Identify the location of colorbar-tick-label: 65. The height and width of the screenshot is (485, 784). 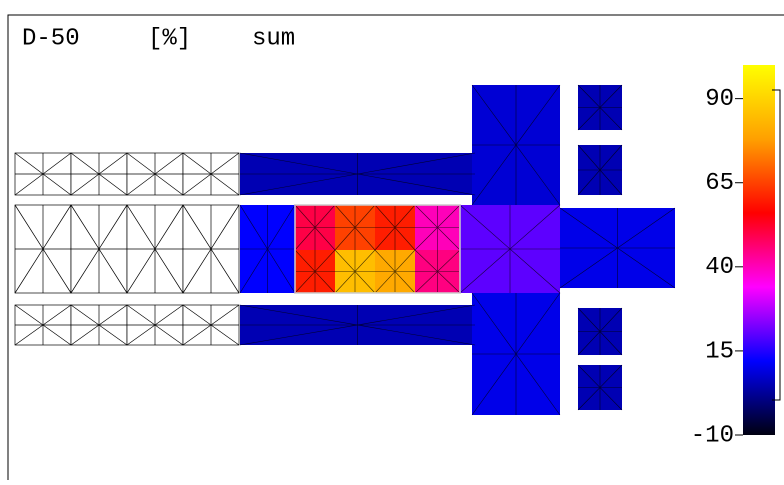
(719, 183).